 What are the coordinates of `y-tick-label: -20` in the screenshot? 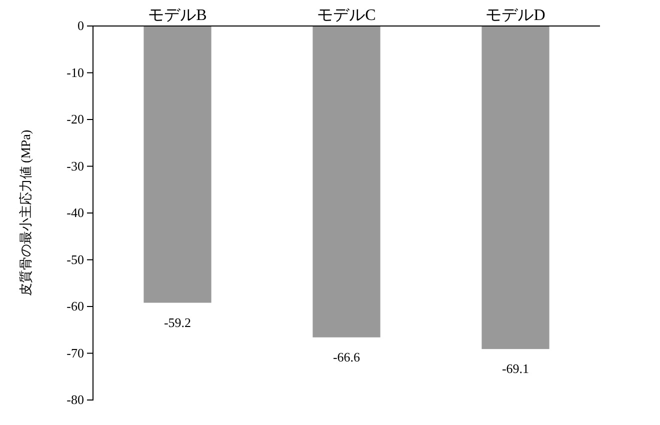 It's located at (75, 119).